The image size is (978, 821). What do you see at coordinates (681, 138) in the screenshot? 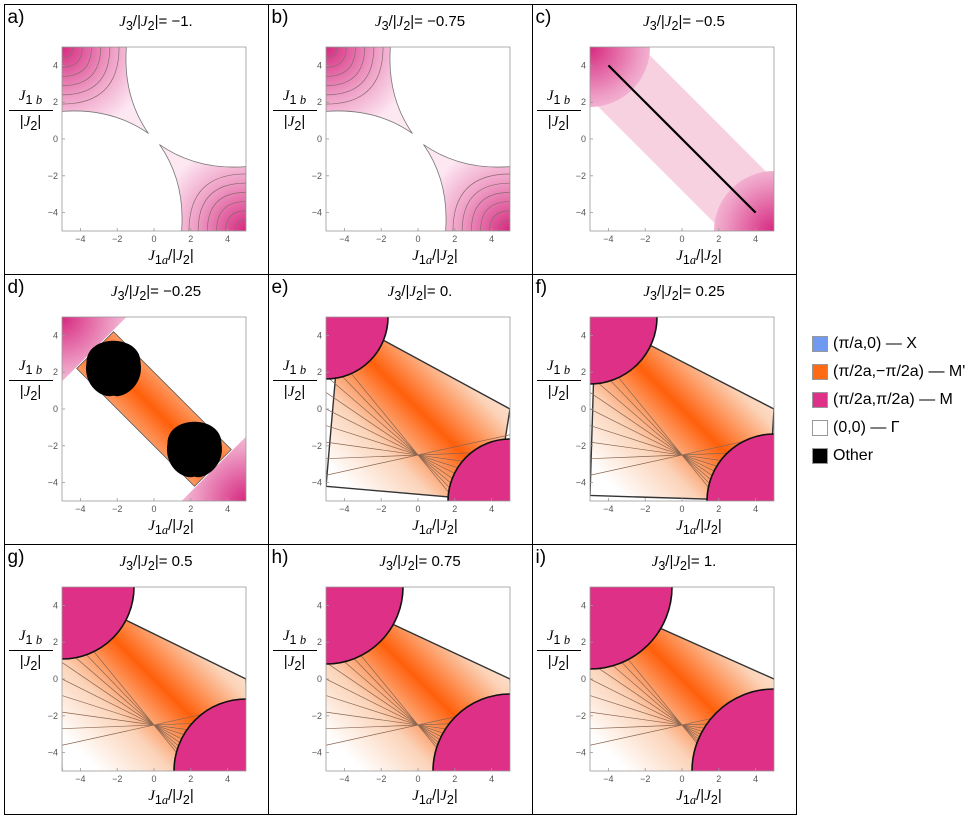
I see `transition-line` at bounding box center [681, 138].